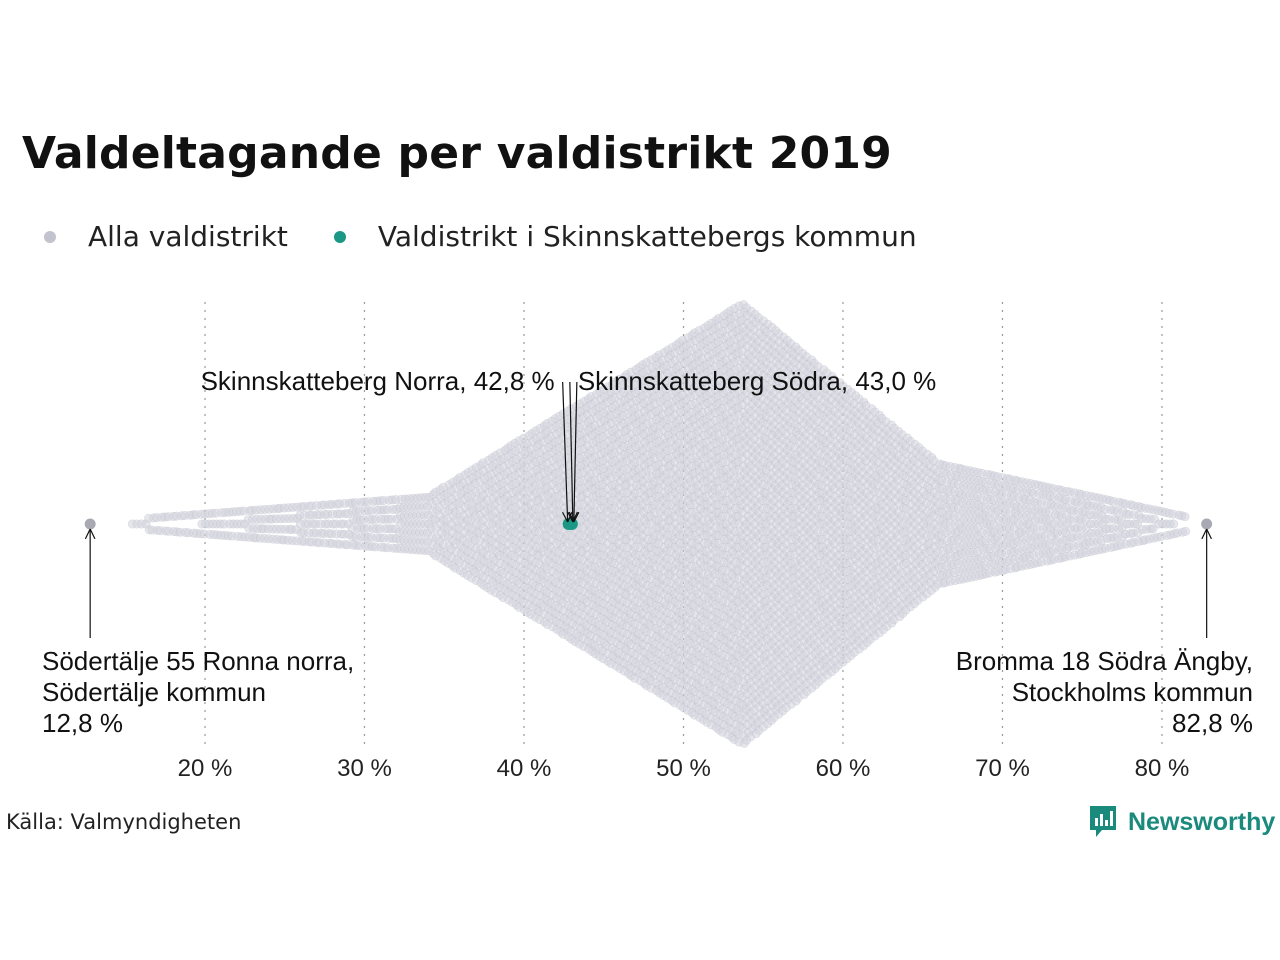 The width and height of the screenshot is (1280, 960). What do you see at coordinates (50, 236) in the screenshot?
I see `legend-dot-all` at bounding box center [50, 236].